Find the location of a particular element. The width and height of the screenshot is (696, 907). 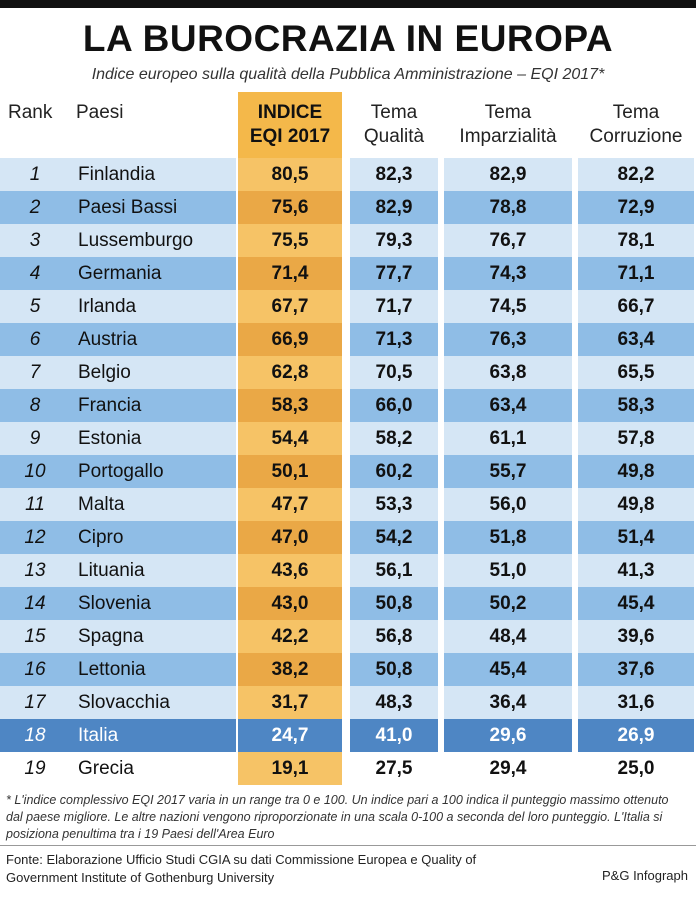

corruzione-cell: 65,5 is located at coordinates (636, 372).